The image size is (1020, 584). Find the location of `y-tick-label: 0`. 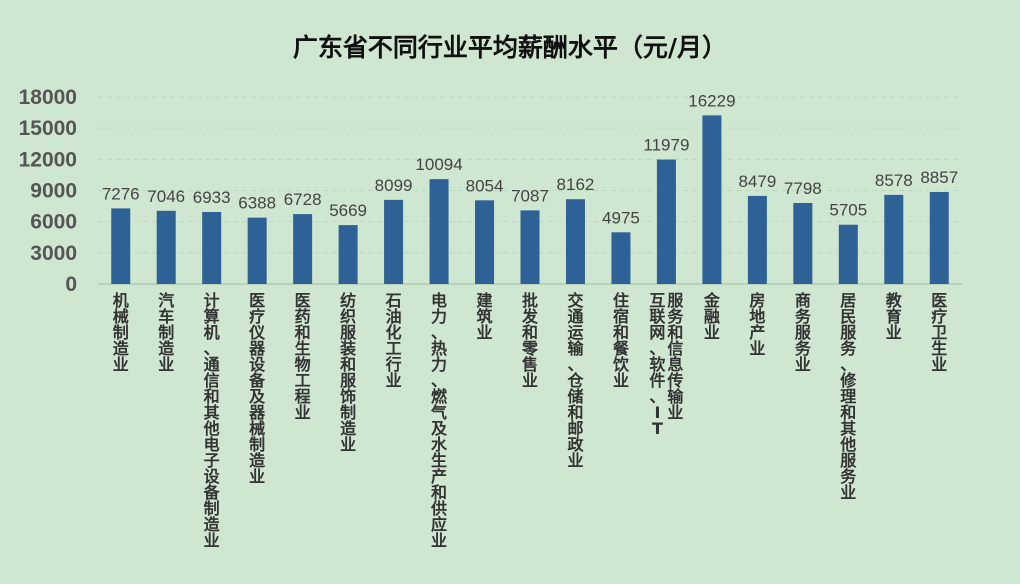

y-tick-label: 0 is located at coordinates (71, 284).